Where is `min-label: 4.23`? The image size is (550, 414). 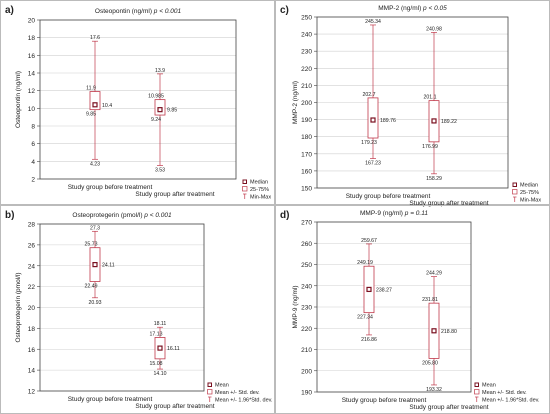
min-label: 4.23 is located at coordinates (95, 164).